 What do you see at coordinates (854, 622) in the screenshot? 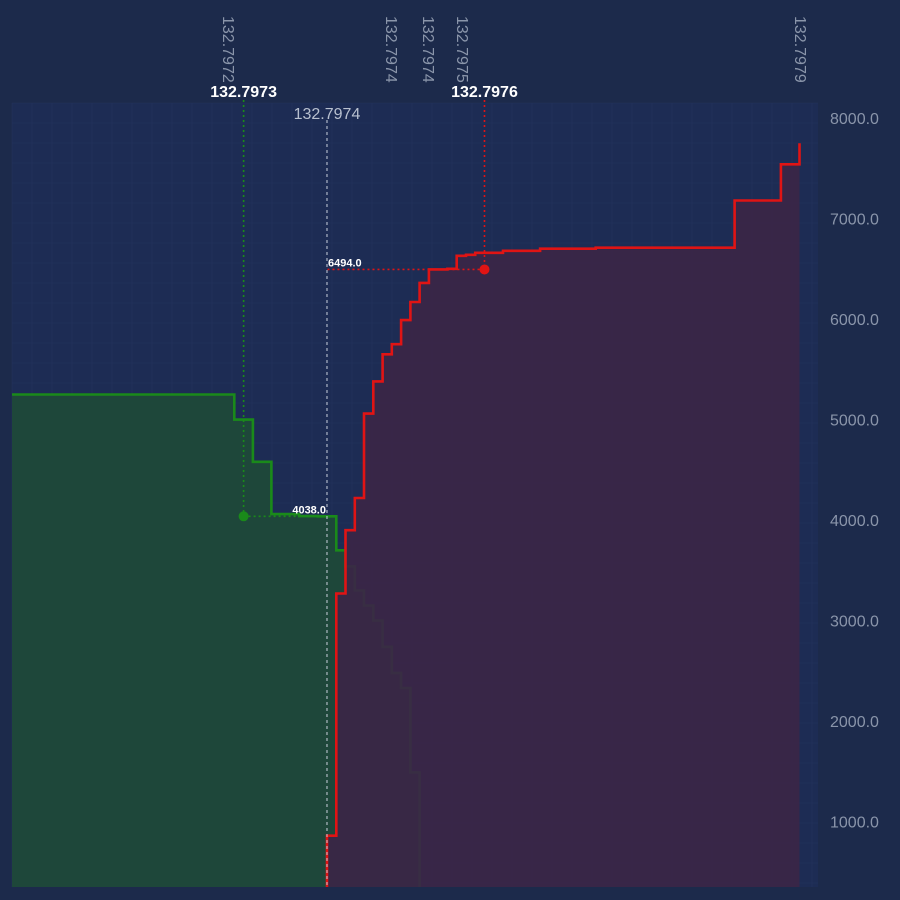
I see `y-tick-label: 3000.0` at bounding box center [854, 622].